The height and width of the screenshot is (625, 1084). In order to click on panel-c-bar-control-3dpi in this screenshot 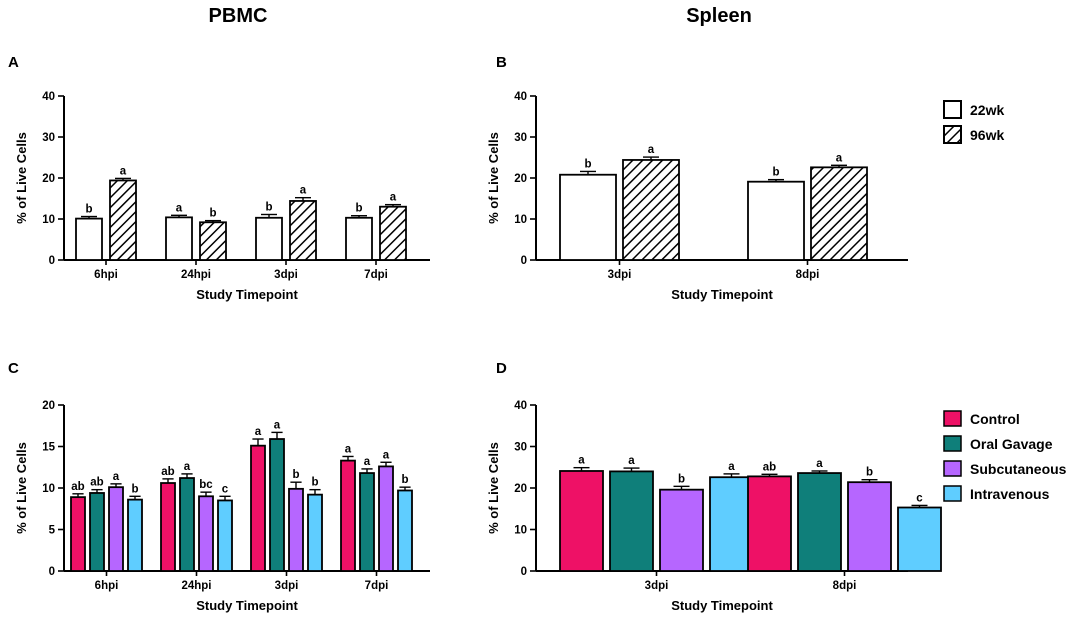, I will do `click(258, 508)`.